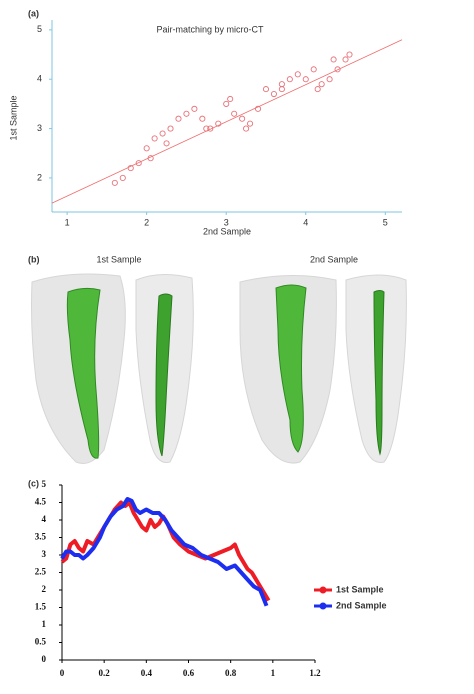 This screenshot has width=474, height=694. I want to click on x-tick-label: 0.8, so click(231, 673).